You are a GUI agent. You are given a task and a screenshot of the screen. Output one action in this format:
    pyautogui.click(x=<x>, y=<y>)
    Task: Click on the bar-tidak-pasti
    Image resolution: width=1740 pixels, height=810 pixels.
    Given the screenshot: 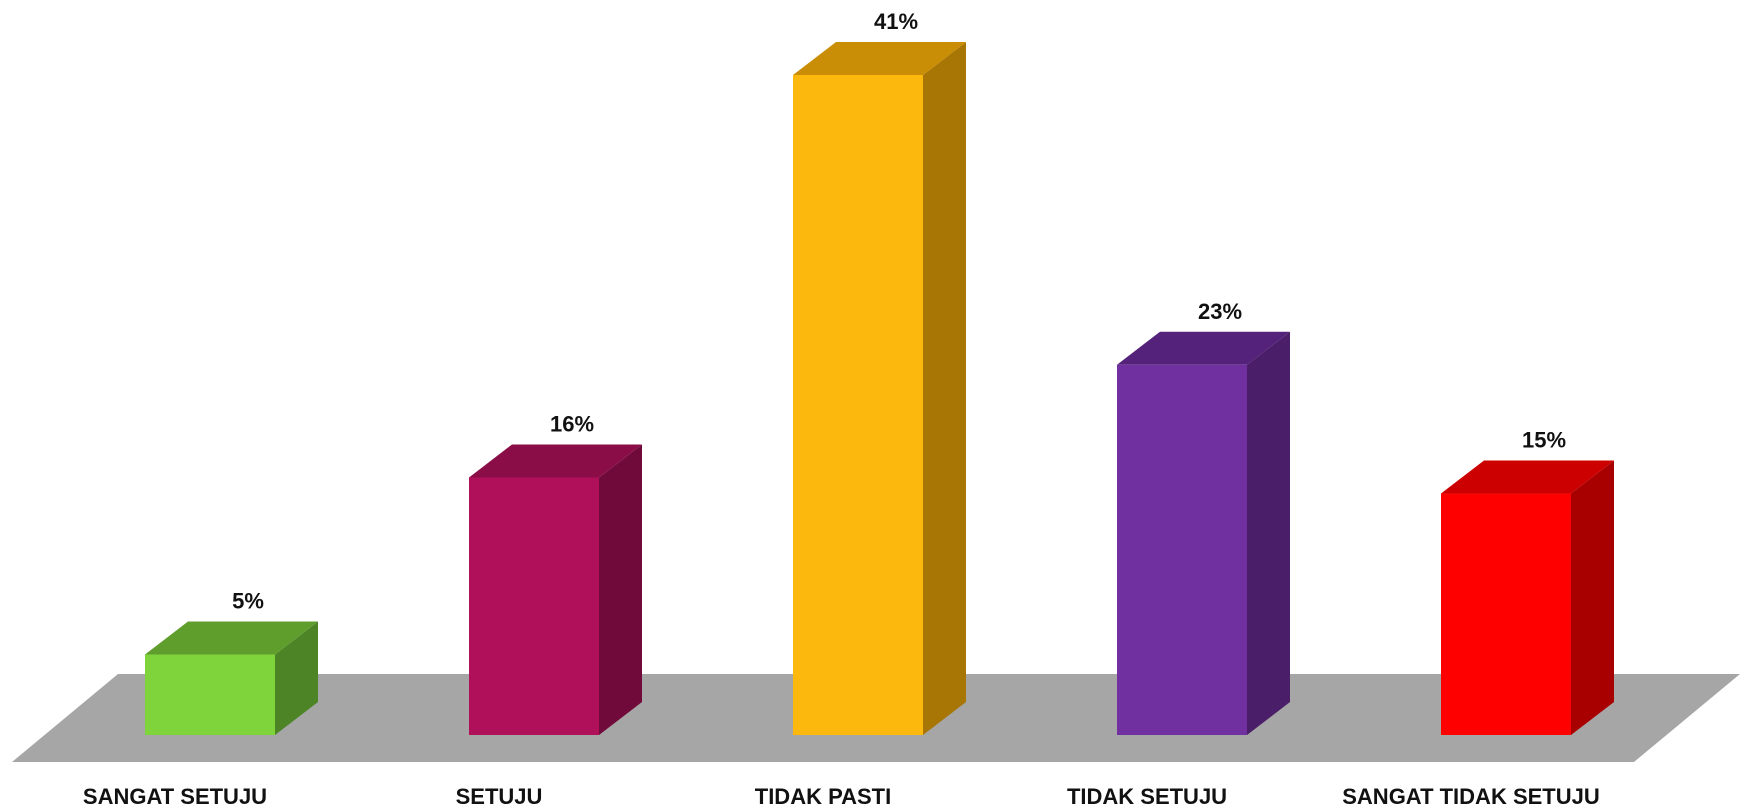 What is the action you would take?
    pyautogui.click(x=879, y=388)
    